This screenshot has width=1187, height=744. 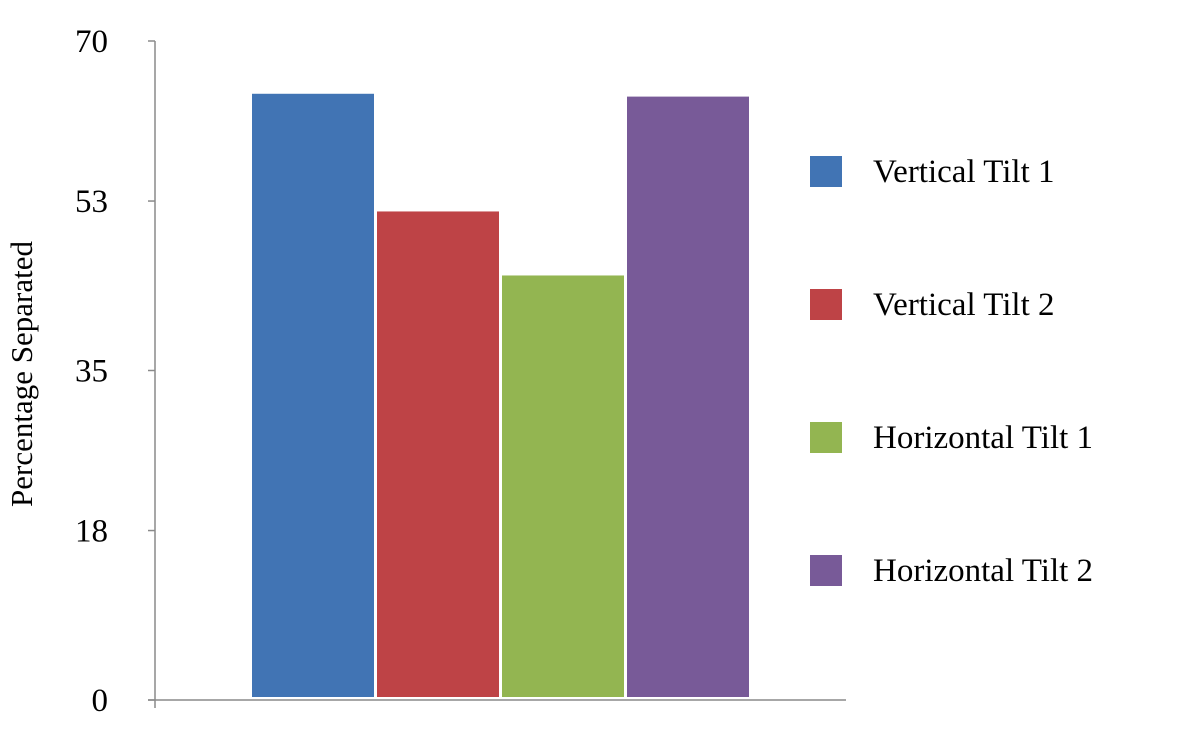 I want to click on y-axis-label: Percentage Separated, so click(x=21, y=374).